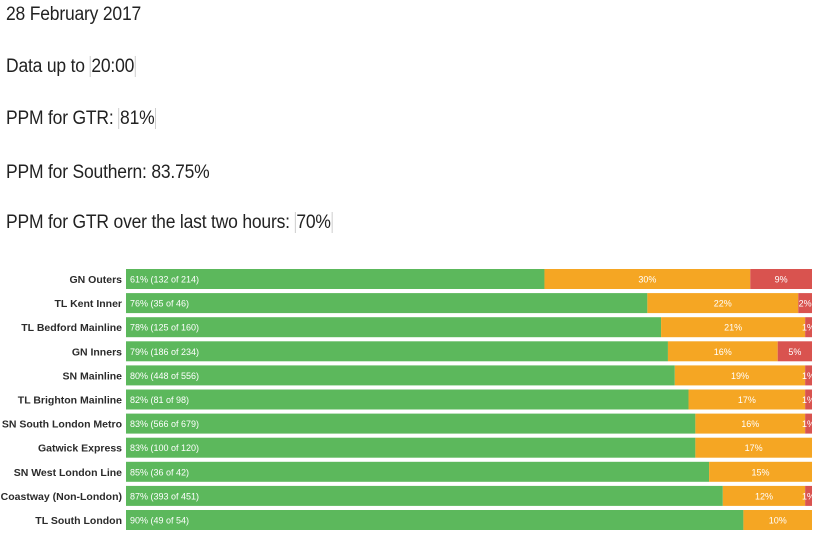 The image size is (830, 540). What do you see at coordinates (137, 118) in the screenshot?
I see `gtr-ppm-value: 81%` at bounding box center [137, 118].